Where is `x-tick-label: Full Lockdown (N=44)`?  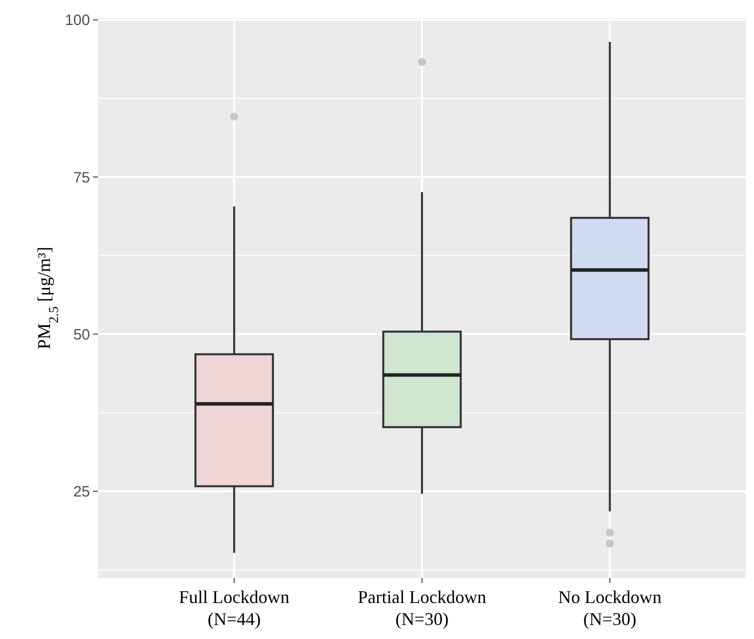 x-tick-label: Full Lockdown (N=44) is located at coordinates (234, 608).